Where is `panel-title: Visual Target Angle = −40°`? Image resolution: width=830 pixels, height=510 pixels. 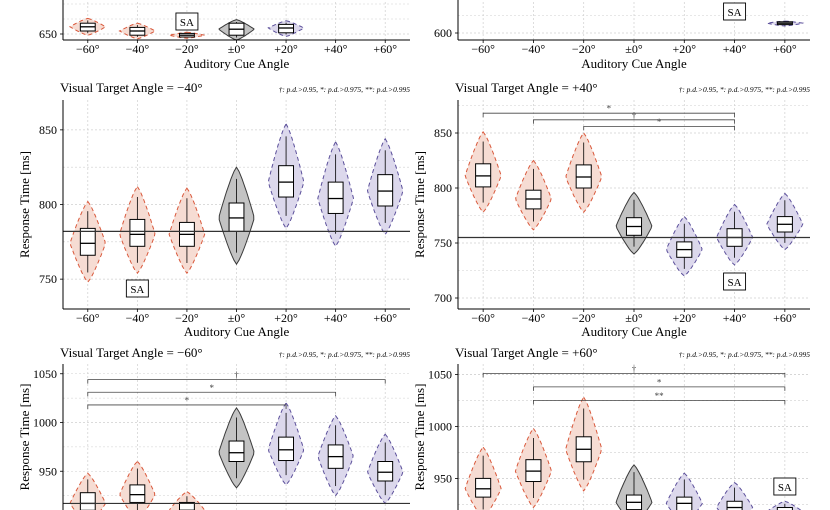 panel-title: Visual Target Angle = −40° is located at coordinates (131, 87).